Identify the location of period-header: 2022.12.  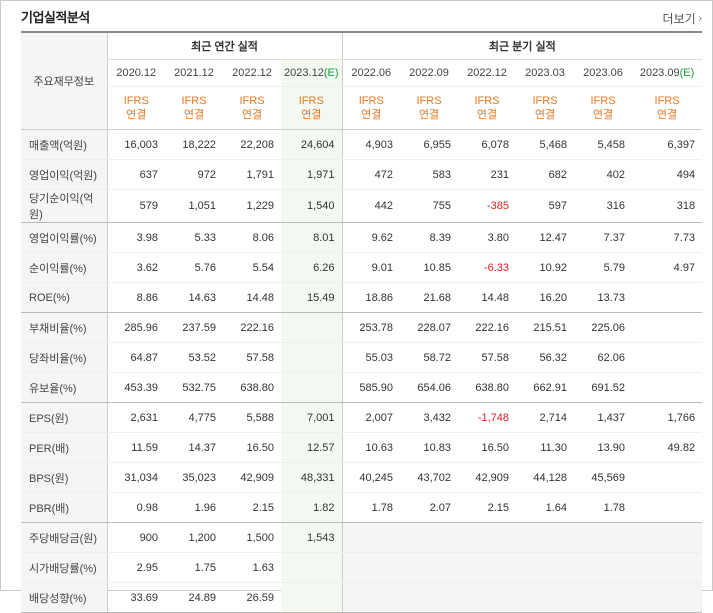
(252, 73).